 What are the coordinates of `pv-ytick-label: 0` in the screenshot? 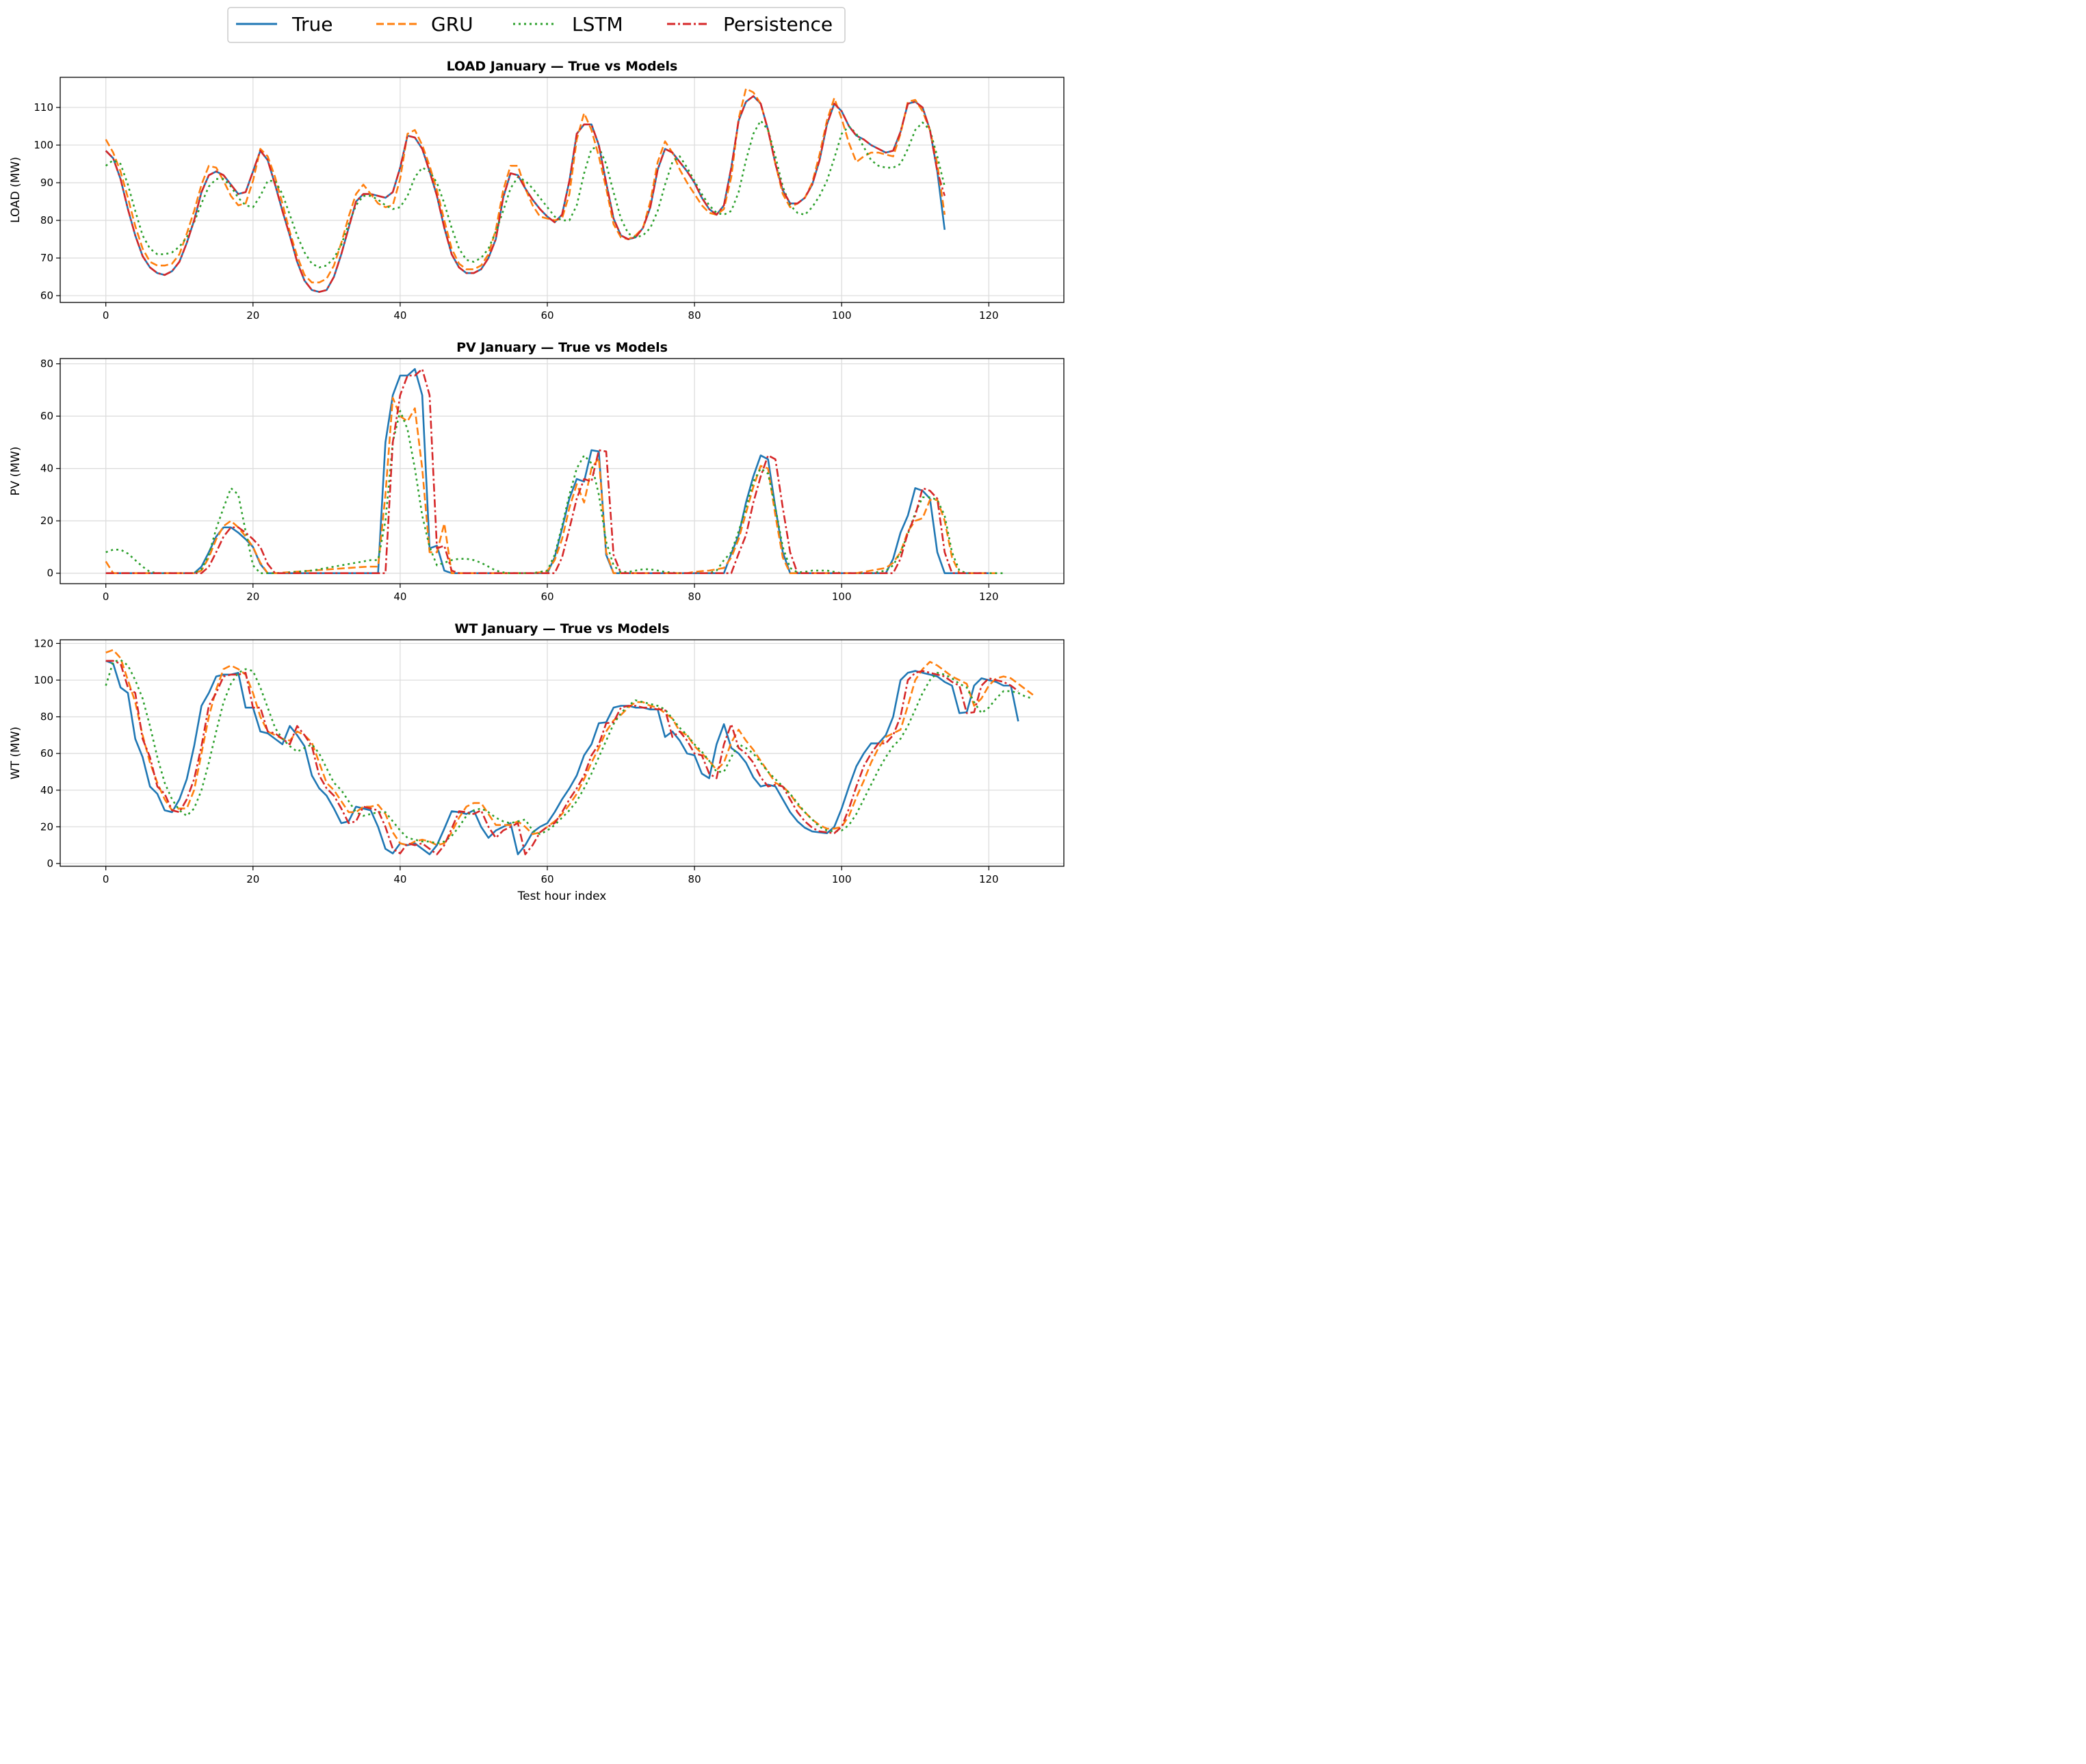 It's located at (50, 573).